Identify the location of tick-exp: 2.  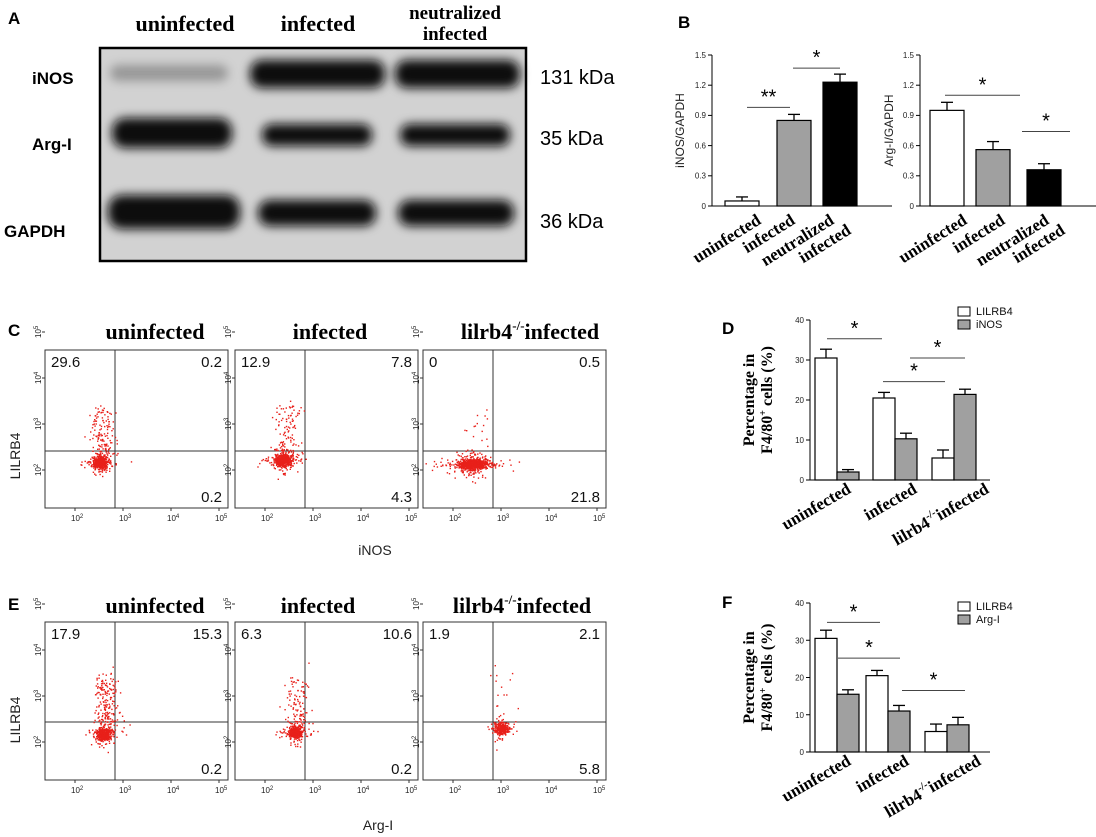
(415, 465).